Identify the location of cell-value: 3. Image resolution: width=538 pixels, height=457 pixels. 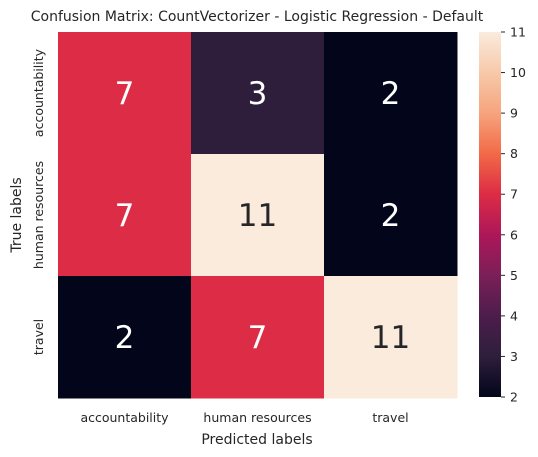
(258, 94).